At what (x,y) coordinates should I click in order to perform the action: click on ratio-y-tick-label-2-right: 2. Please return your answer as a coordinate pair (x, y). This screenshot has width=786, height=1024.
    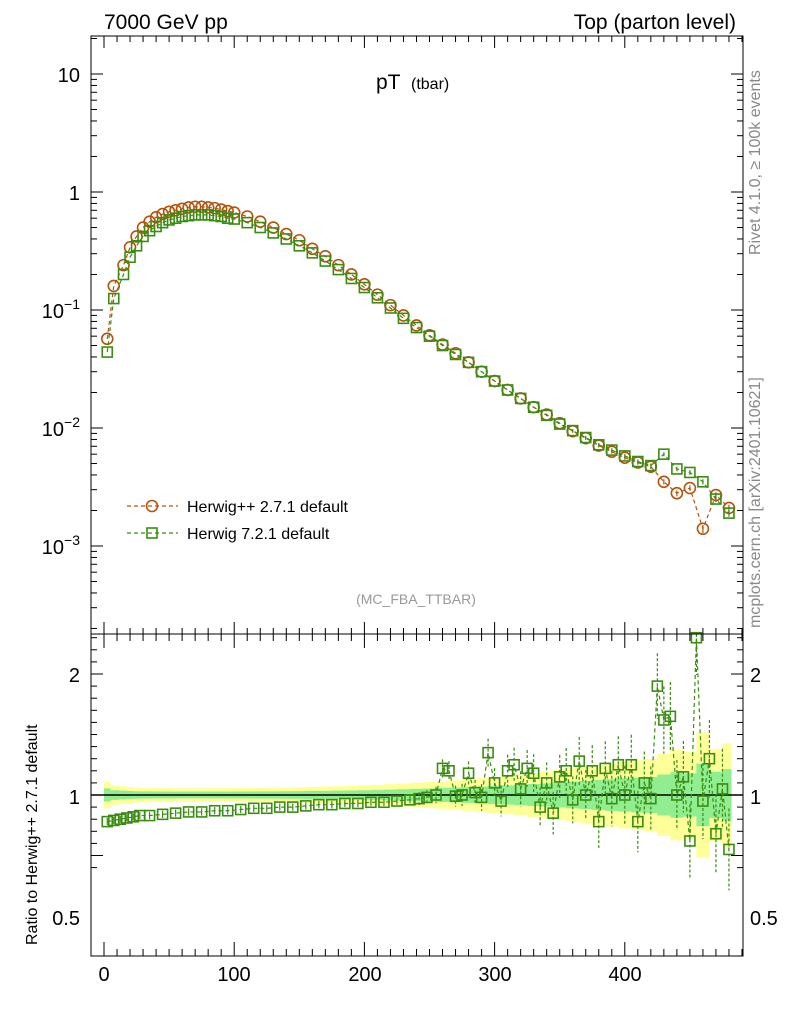
    Looking at the image, I should click on (755, 676).